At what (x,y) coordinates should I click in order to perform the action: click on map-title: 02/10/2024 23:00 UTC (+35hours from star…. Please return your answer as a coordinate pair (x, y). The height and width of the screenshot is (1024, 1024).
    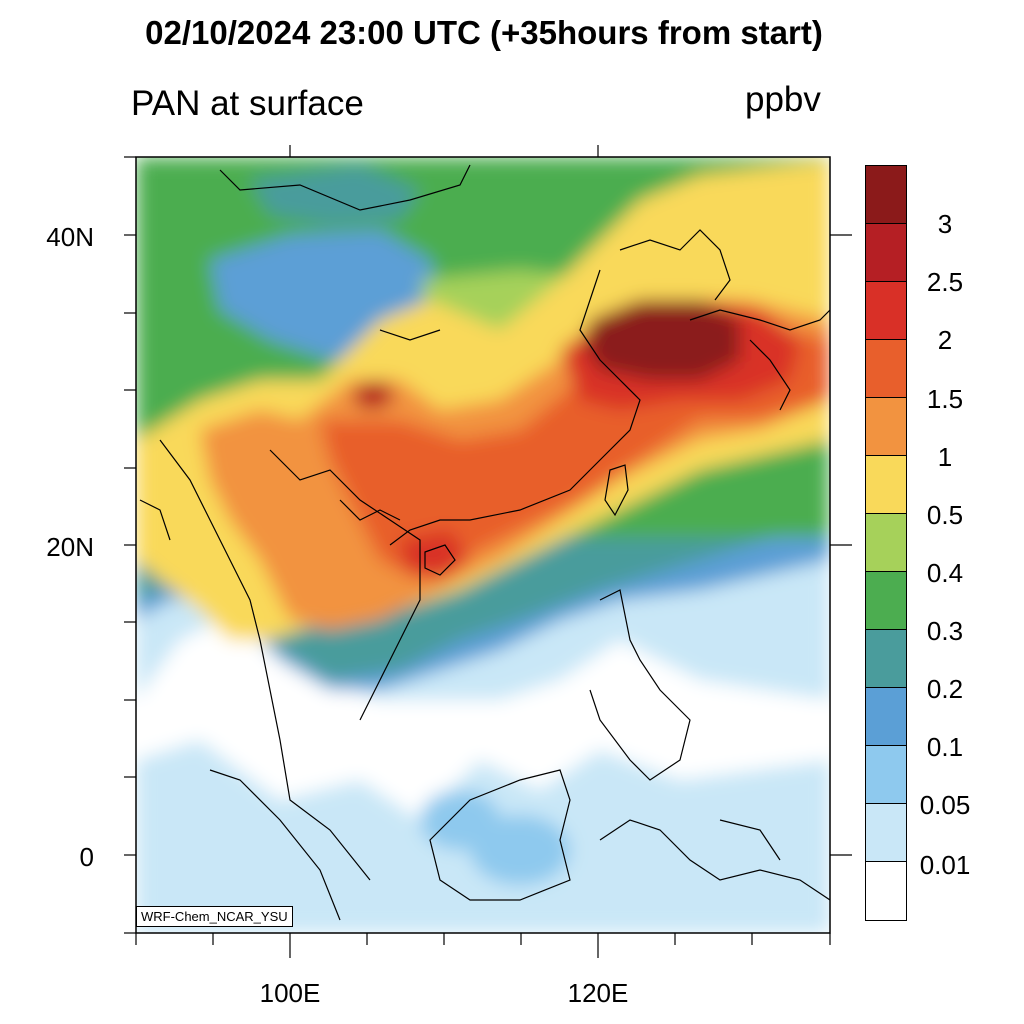
    Looking at the image, I should click on (484, 32).